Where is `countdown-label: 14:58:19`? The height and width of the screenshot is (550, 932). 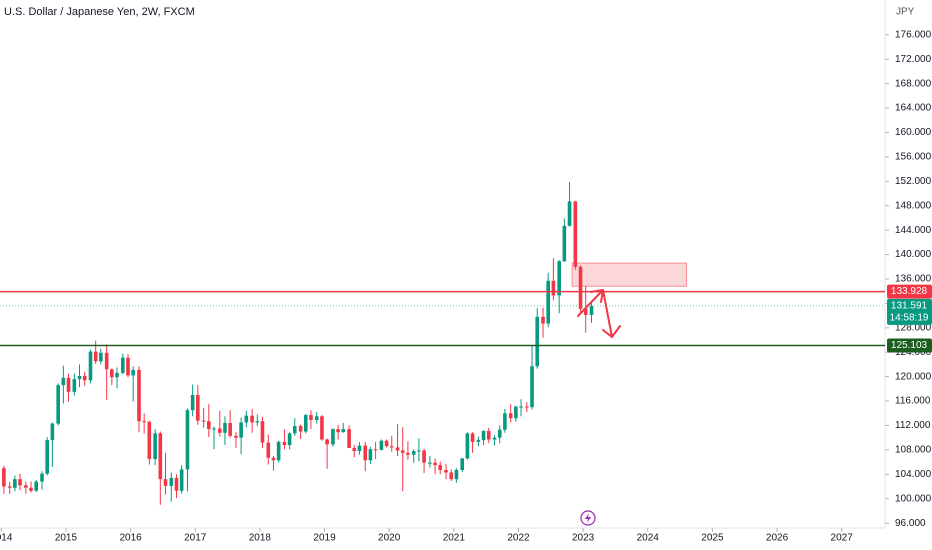
countdown-label: 14:58:19 is located at coordinates (909, 318).